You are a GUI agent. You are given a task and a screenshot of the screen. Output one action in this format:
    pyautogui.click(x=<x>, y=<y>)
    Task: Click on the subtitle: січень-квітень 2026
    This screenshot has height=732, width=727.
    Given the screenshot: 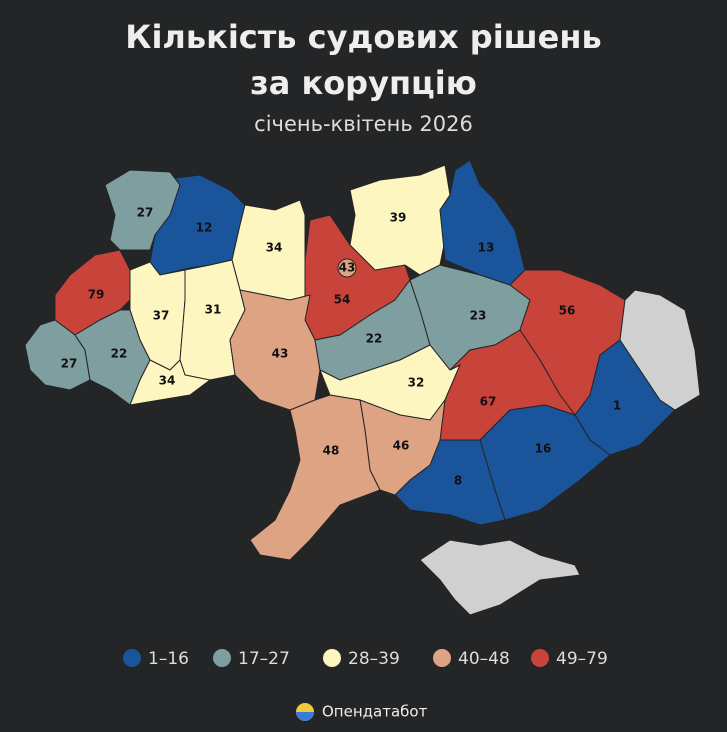 What is the action you would take?
    pyautogui.click(x=363, y=124)
    